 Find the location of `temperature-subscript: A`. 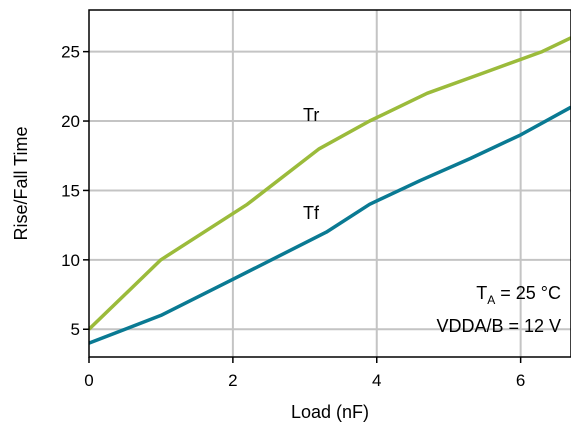

temperature-subscript: A is located at coordinates (491, 300).